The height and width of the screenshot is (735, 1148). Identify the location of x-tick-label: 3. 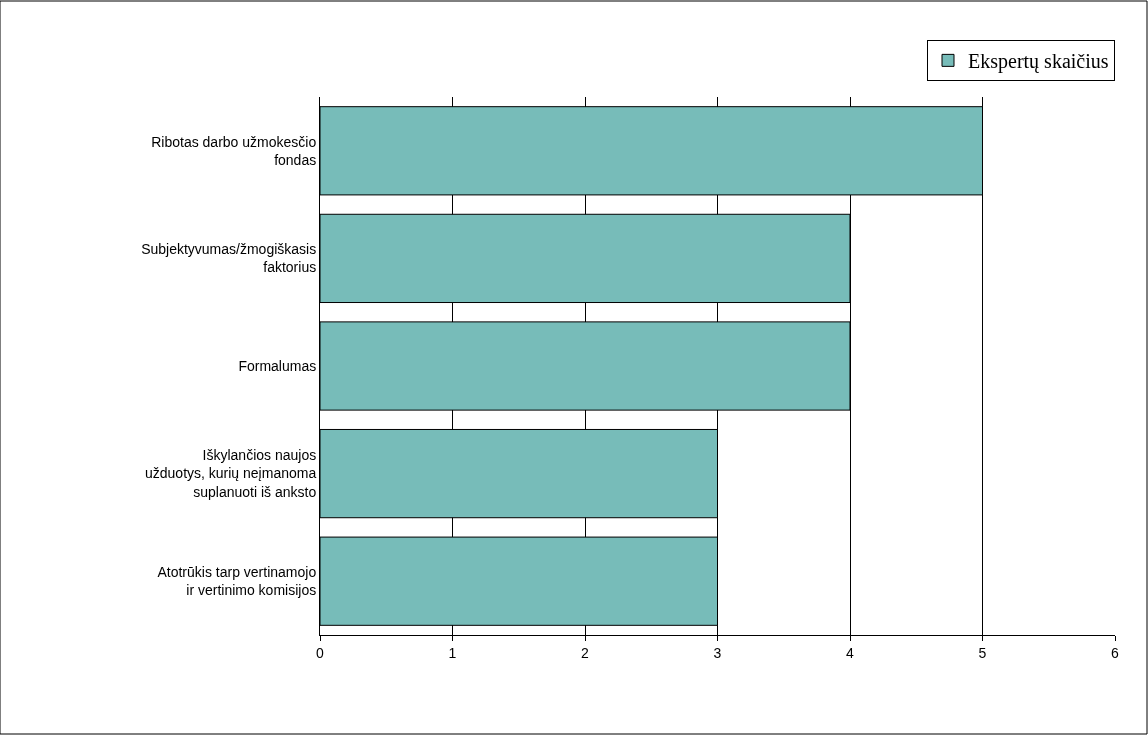
(717, 652).